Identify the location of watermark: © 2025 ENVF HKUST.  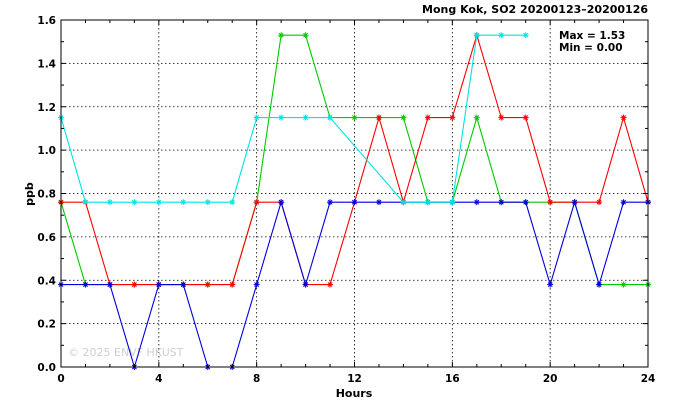
(126, 352).